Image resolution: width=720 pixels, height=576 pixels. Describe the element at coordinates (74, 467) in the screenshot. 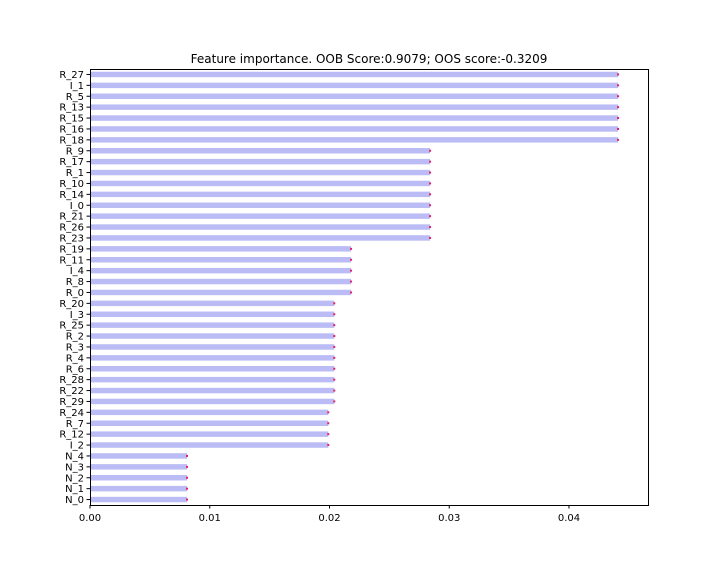

I see `y-tick-label: N_3` at that location.